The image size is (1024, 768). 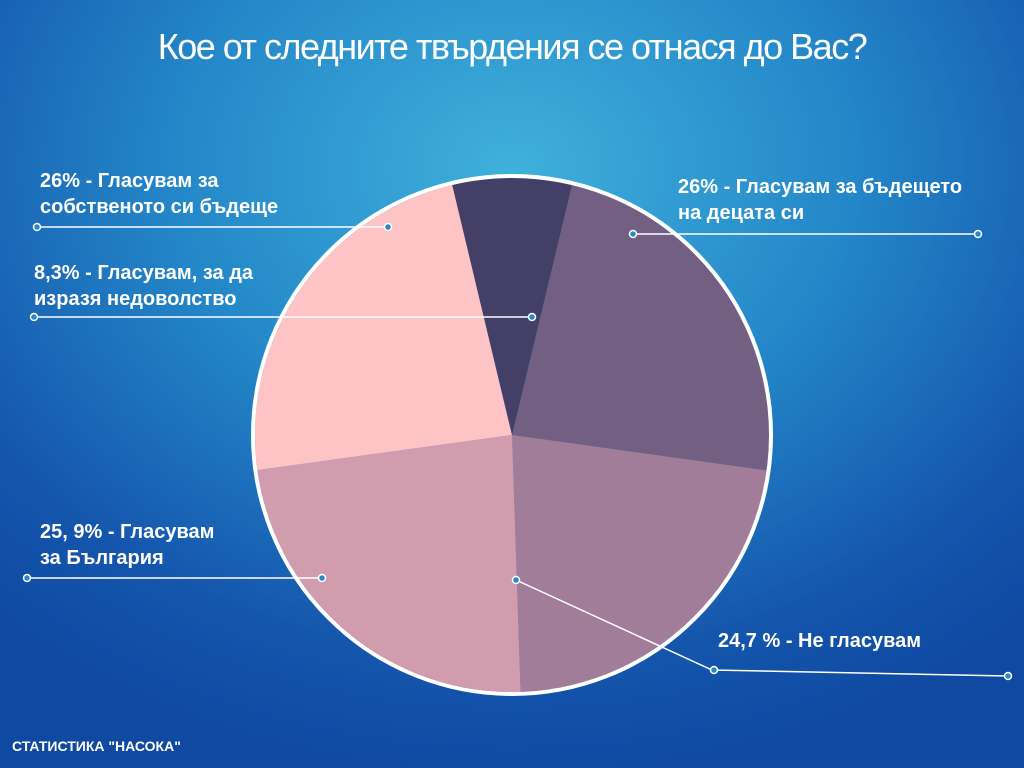 I want to click on label-bulgaria: 25, 9% - Гласувам за България, so click(x=127, y=545).